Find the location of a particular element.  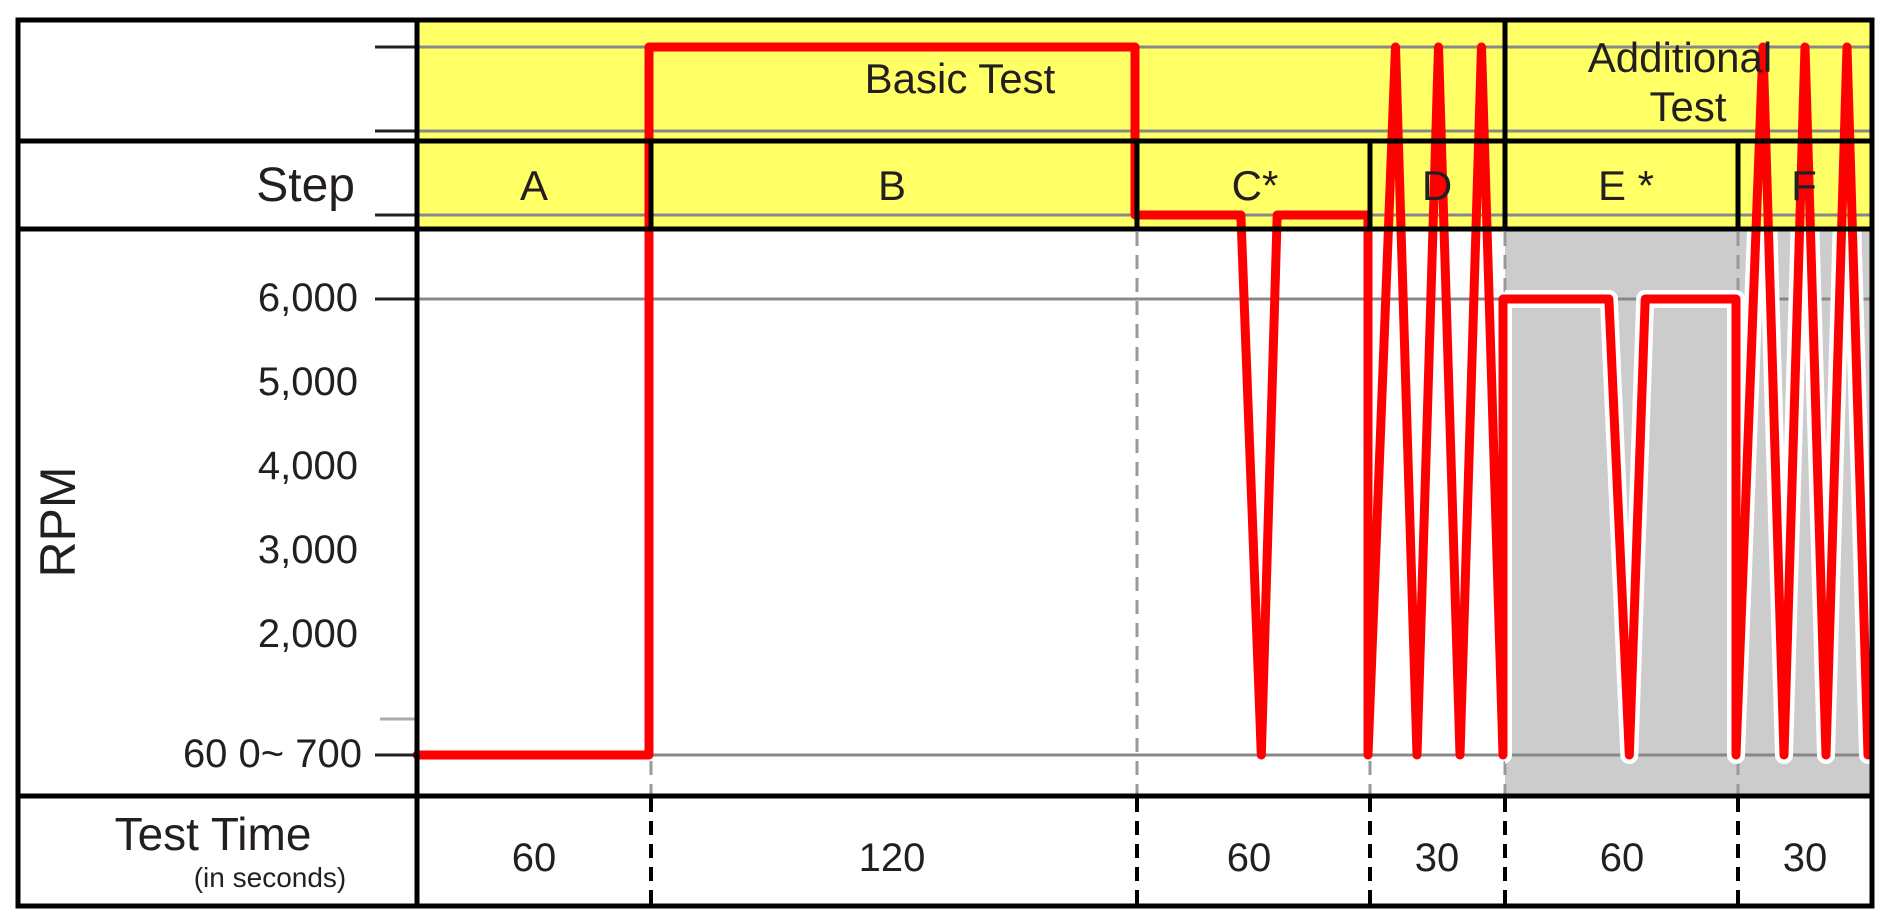

rpm-tick-600-700: 60 0~ 700 is located at coordinates (272, 754).